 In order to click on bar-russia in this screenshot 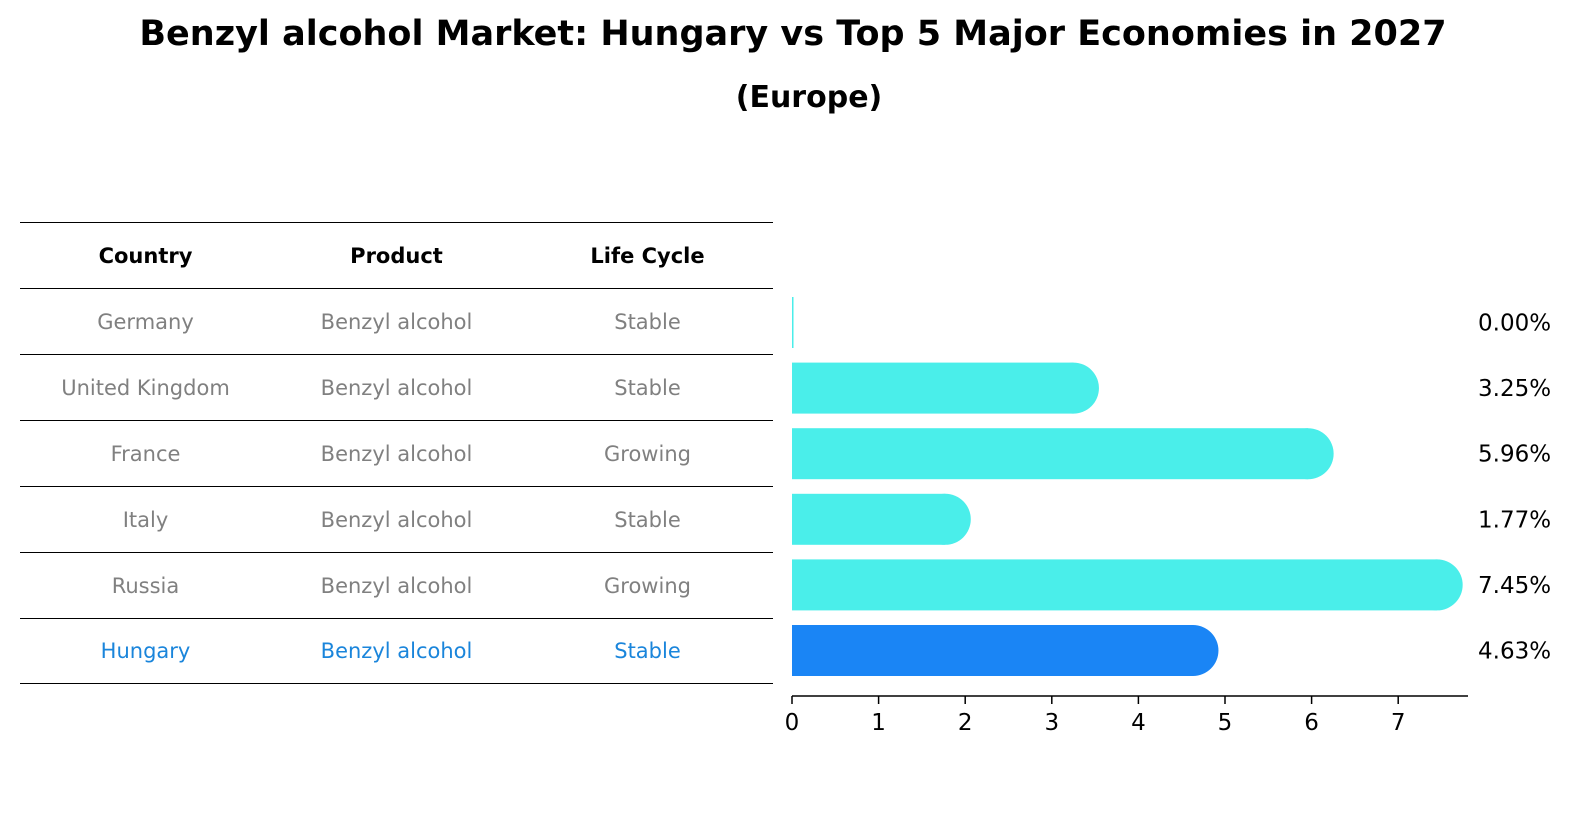, I will do `click(1115, 585)`.